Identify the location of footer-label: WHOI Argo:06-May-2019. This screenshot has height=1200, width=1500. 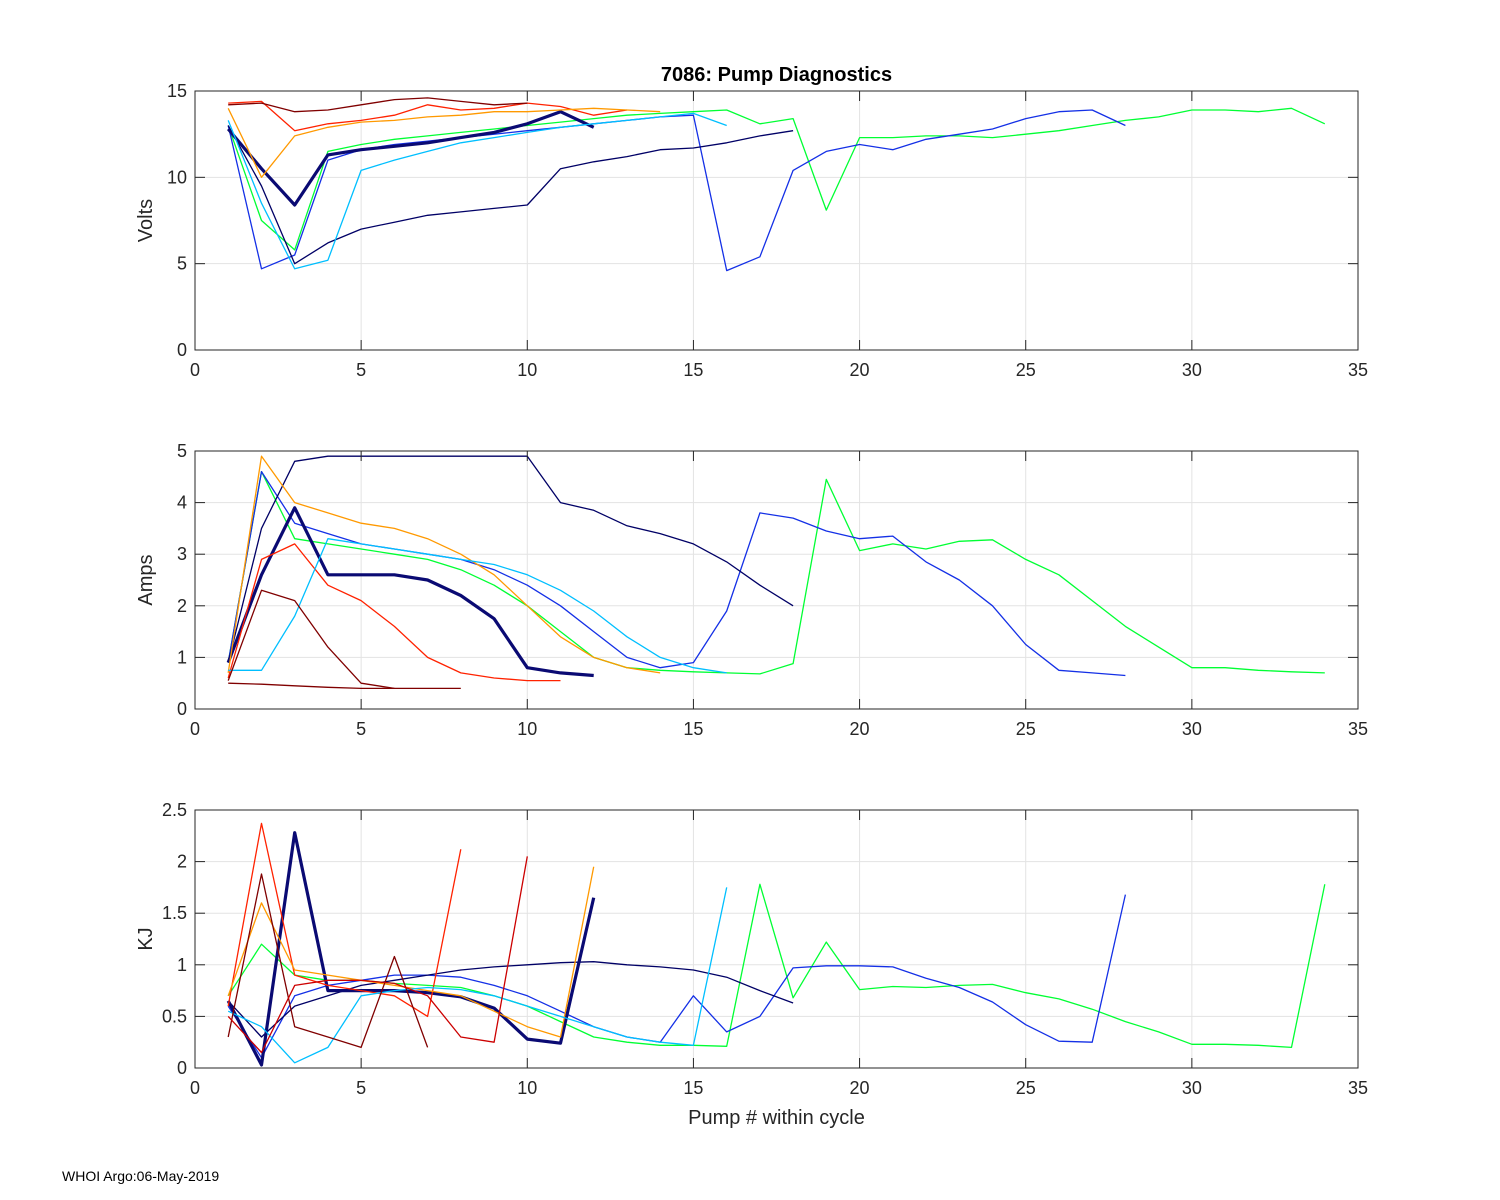
(141, 1176).